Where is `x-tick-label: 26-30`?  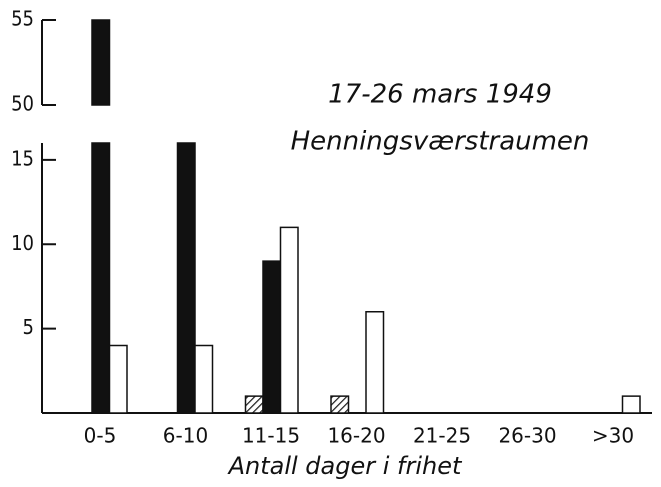
x-tick-label: 26-30 is located at coordinates (527, 436).